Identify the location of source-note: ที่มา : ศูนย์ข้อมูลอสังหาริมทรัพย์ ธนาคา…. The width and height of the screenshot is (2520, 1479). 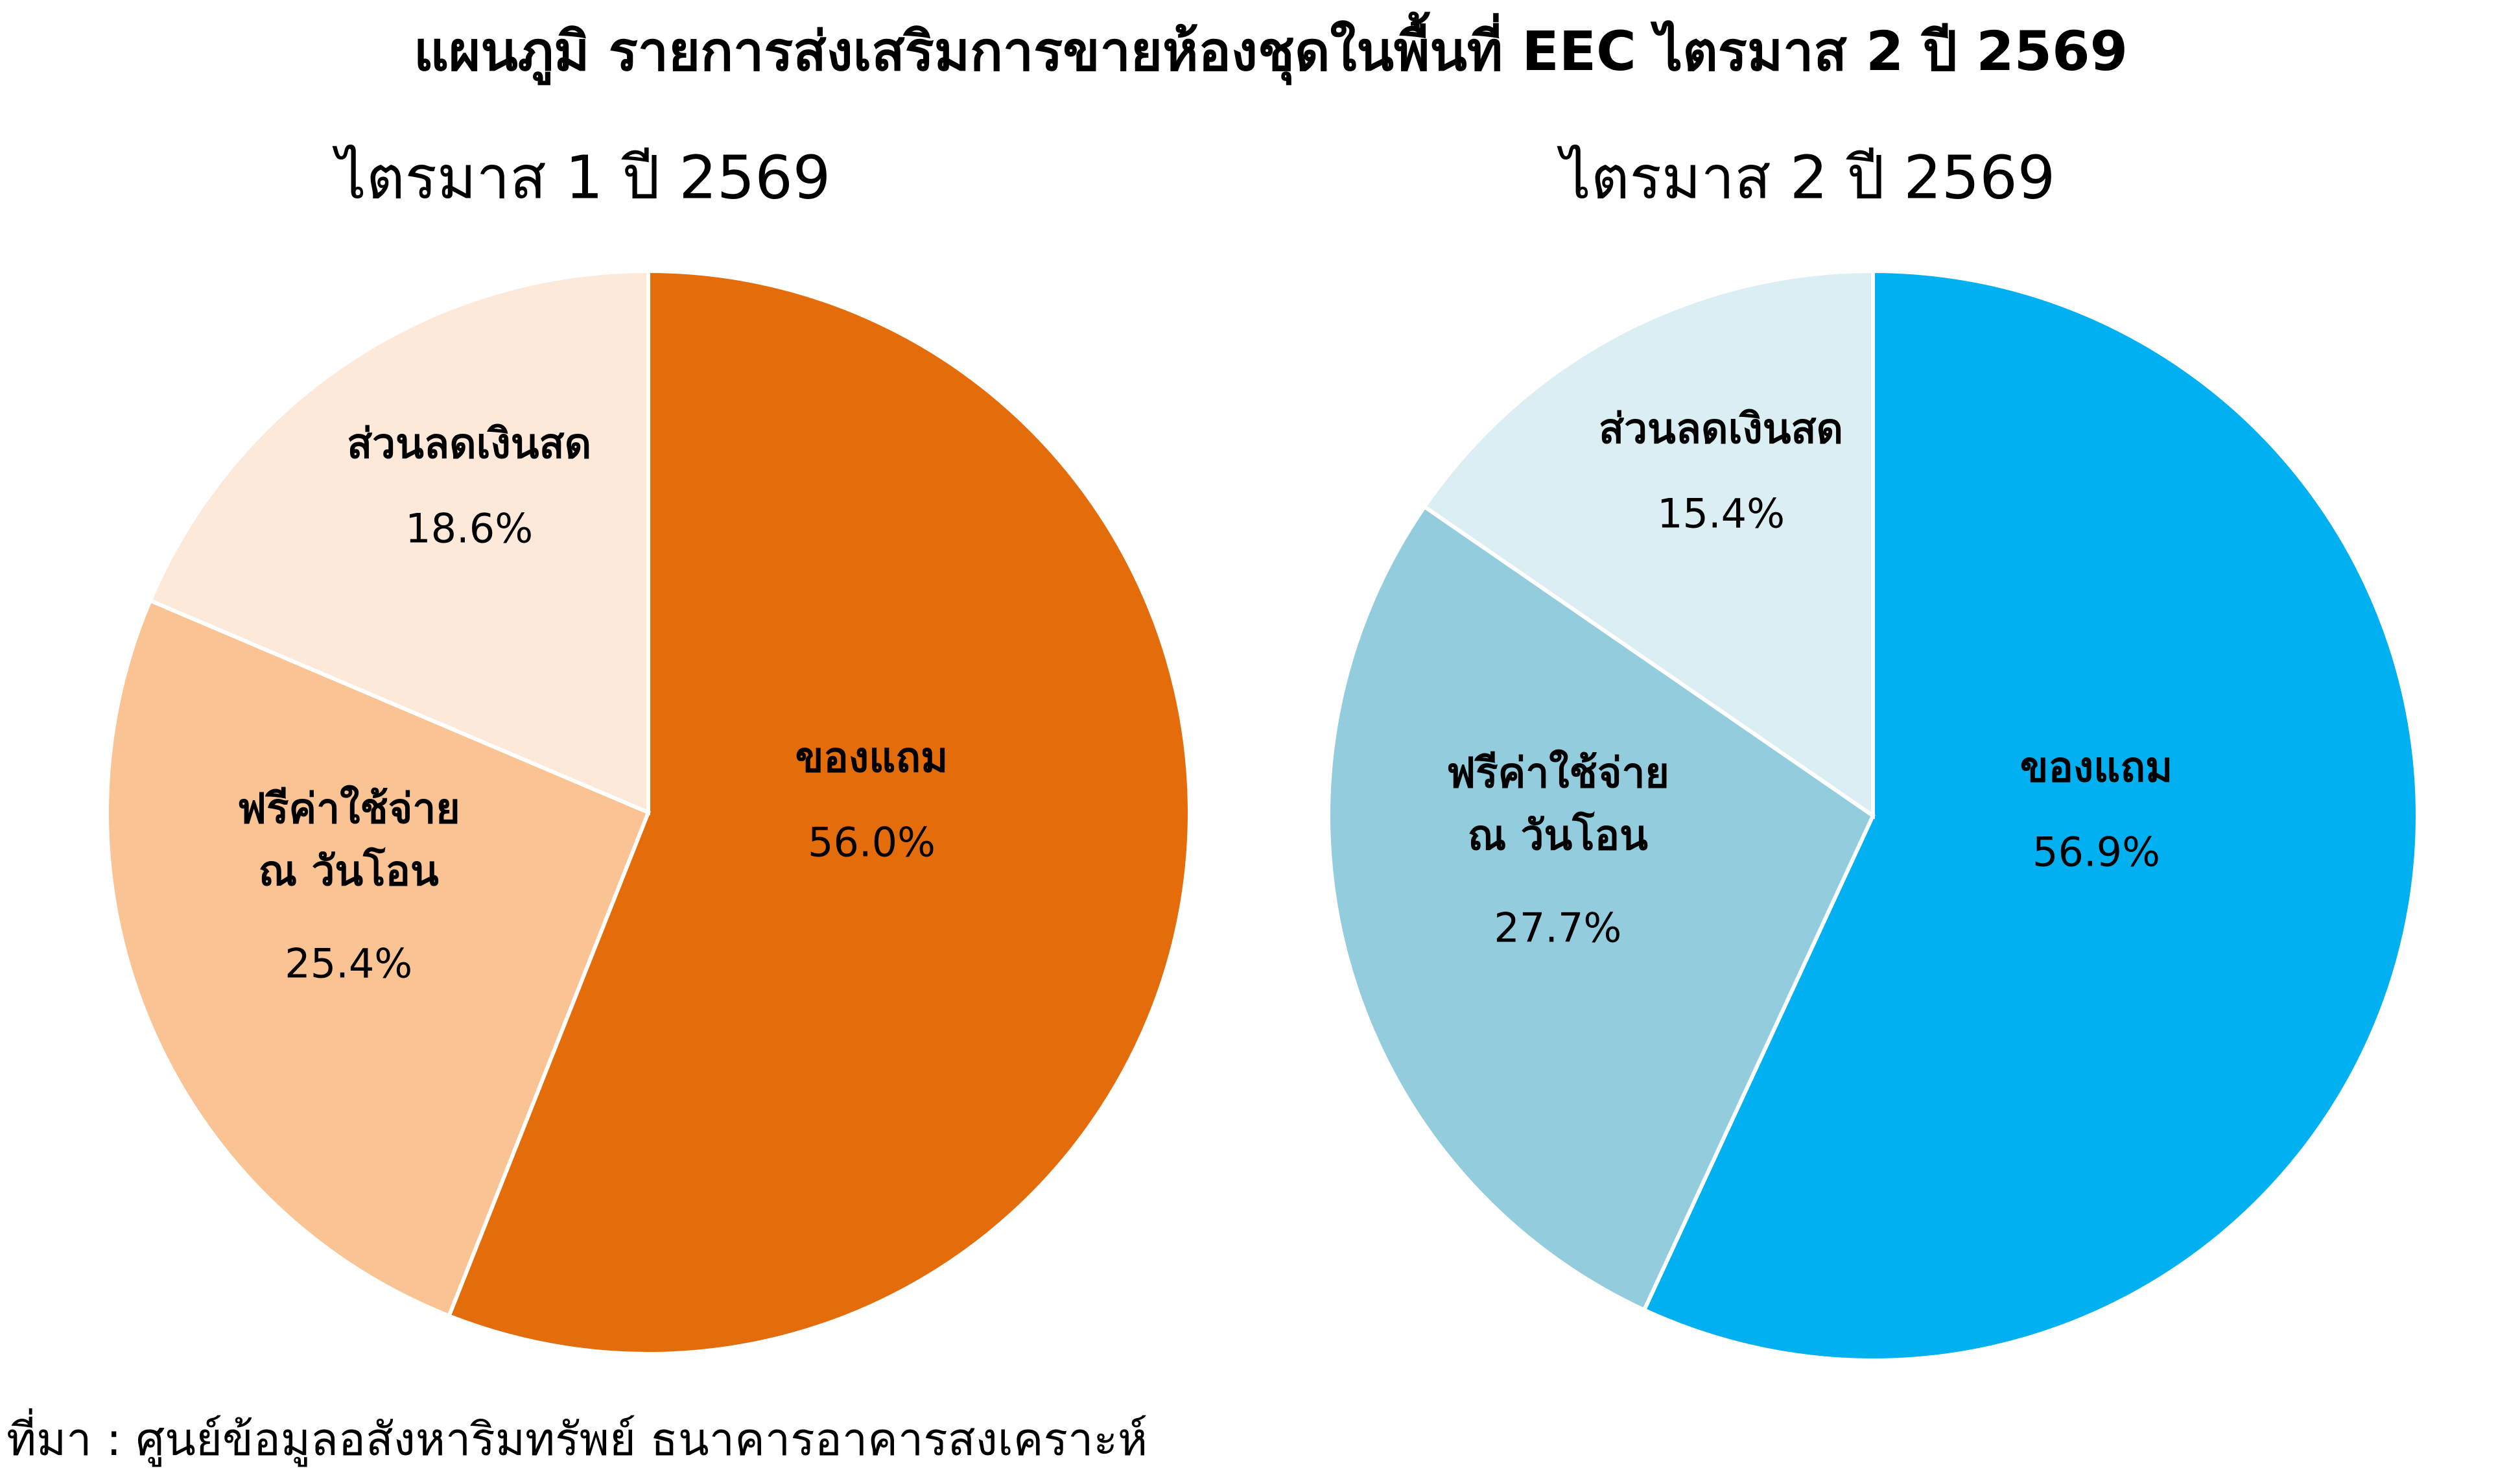
(577, 1438).